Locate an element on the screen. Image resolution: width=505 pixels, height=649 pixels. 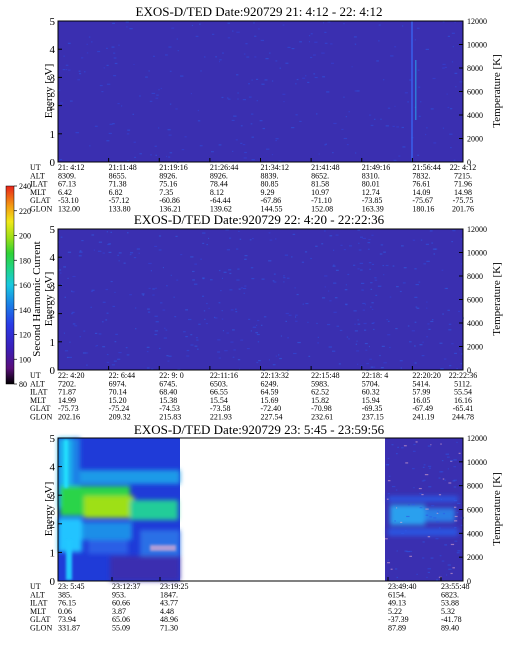
left-tick-label: 2 is located at coordinates (53, 525).